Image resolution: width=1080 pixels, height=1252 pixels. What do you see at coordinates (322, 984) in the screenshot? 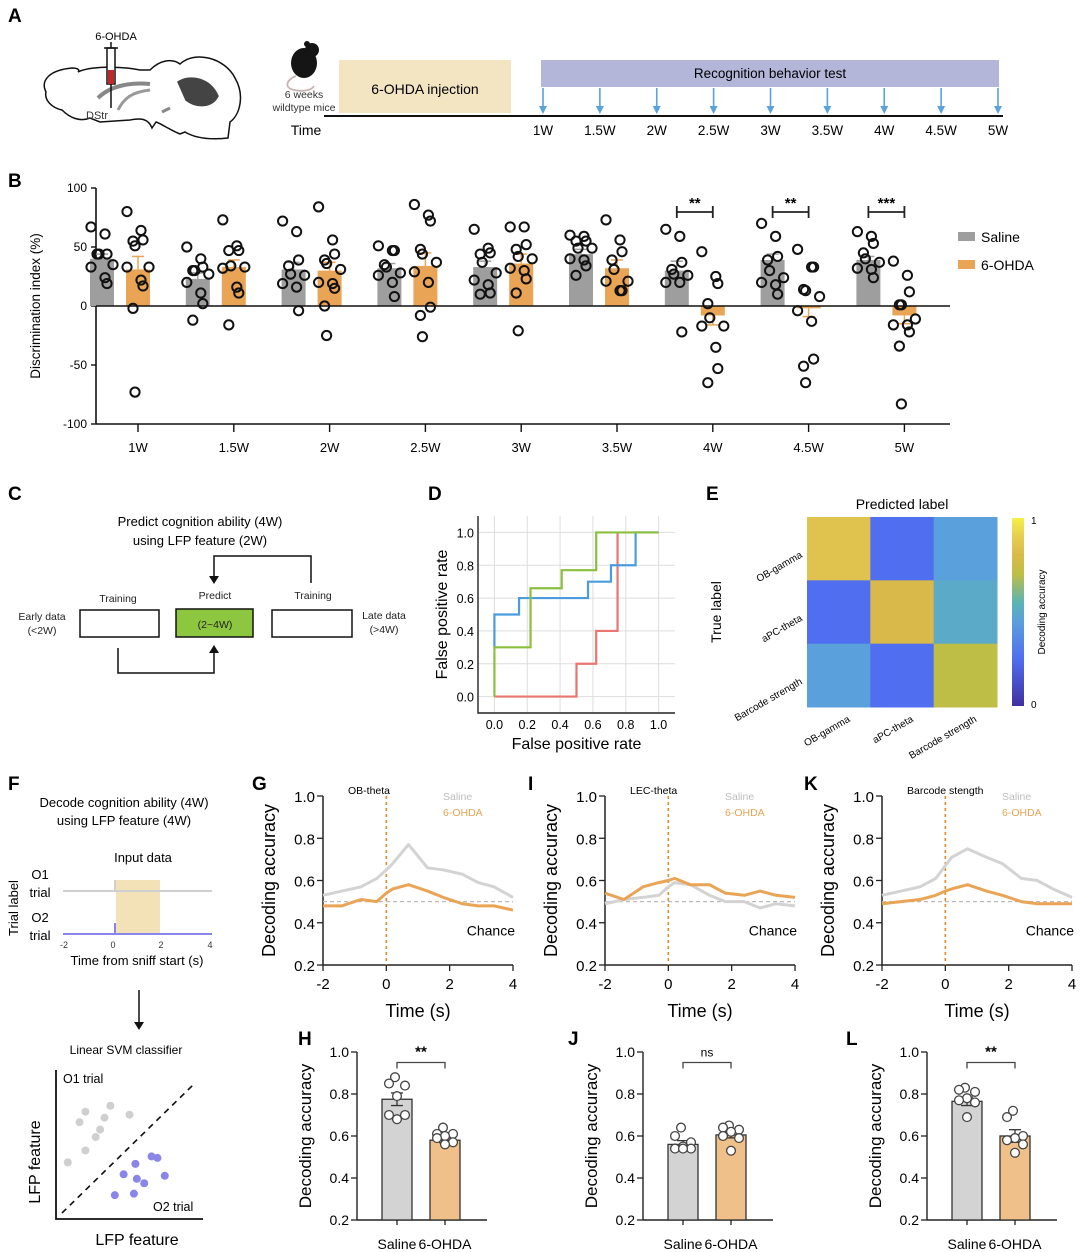
I see `x-tick-label: -2` at bounding box center [322, 984].